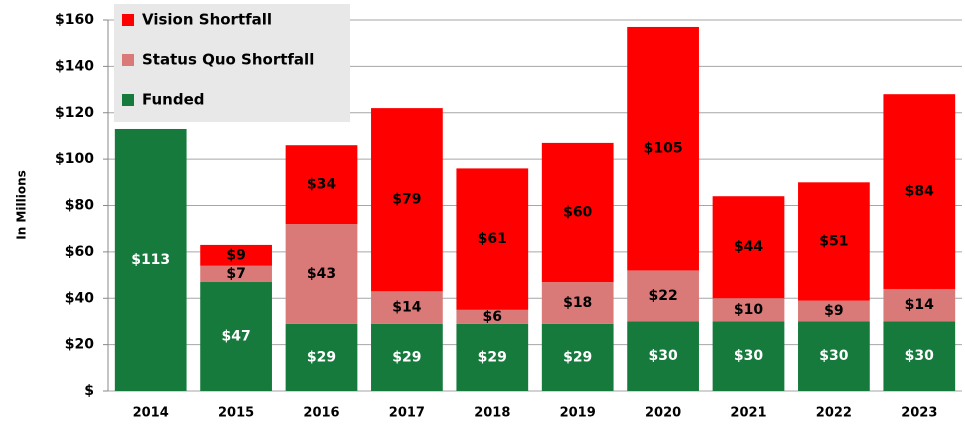 Image resolution: width=965 pixels, height=427 pixels. I want to click on y-axis-label: In Millions, so click(22, 205).